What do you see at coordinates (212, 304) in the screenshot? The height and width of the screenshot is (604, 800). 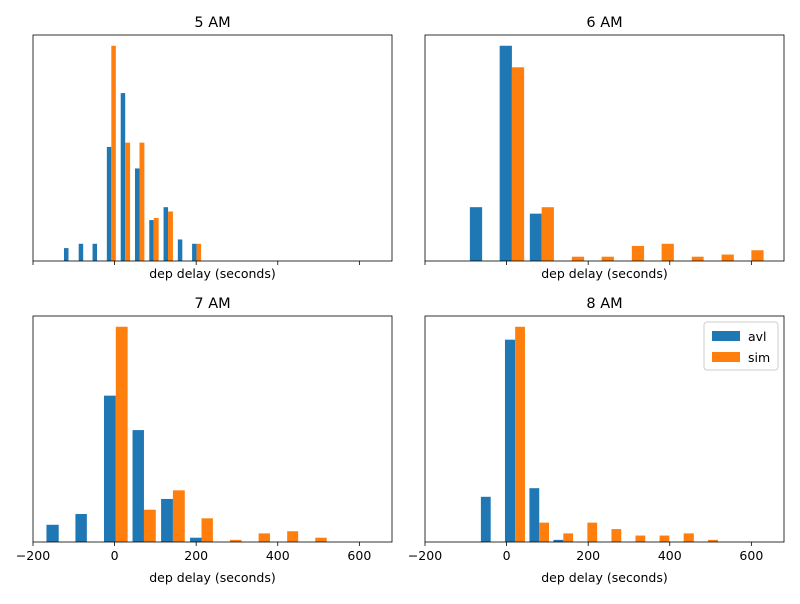 I see `subplot-title: 7 AM` at bounding box center [212, 304].